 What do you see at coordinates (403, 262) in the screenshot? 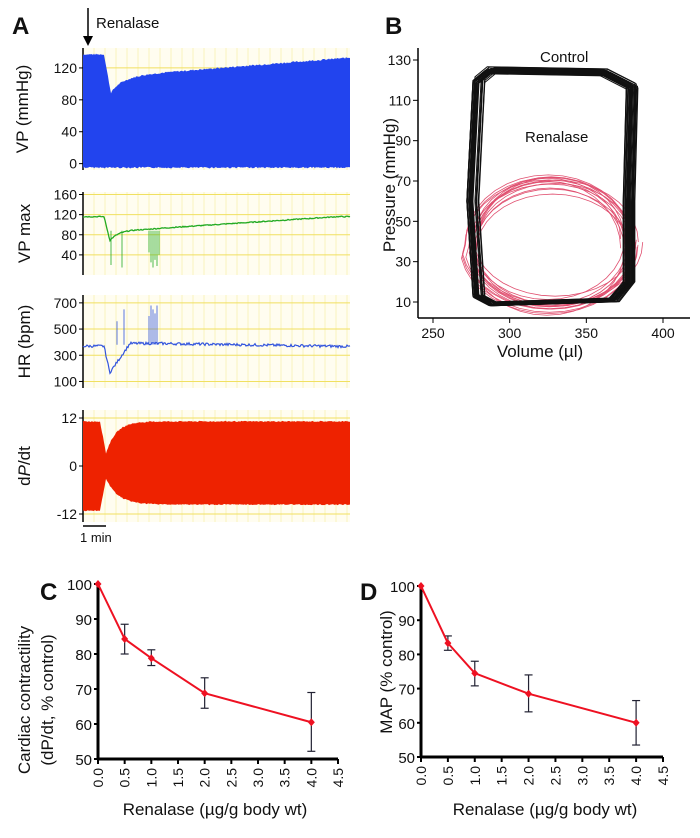
I see `y-tick-label: 30` at bounding box center [403, 262].